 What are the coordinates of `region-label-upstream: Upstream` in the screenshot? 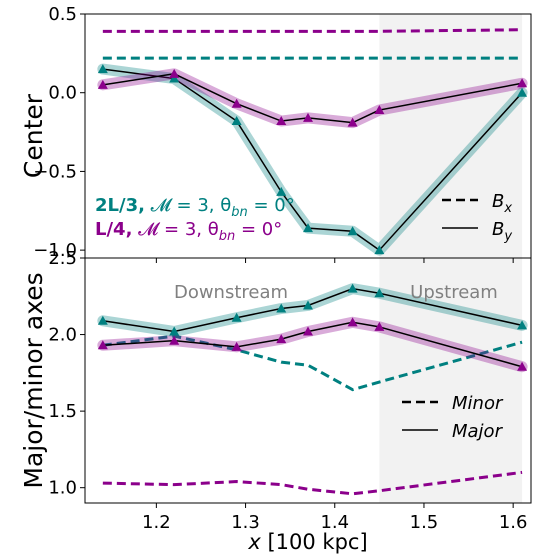 It's located at (454, 292).